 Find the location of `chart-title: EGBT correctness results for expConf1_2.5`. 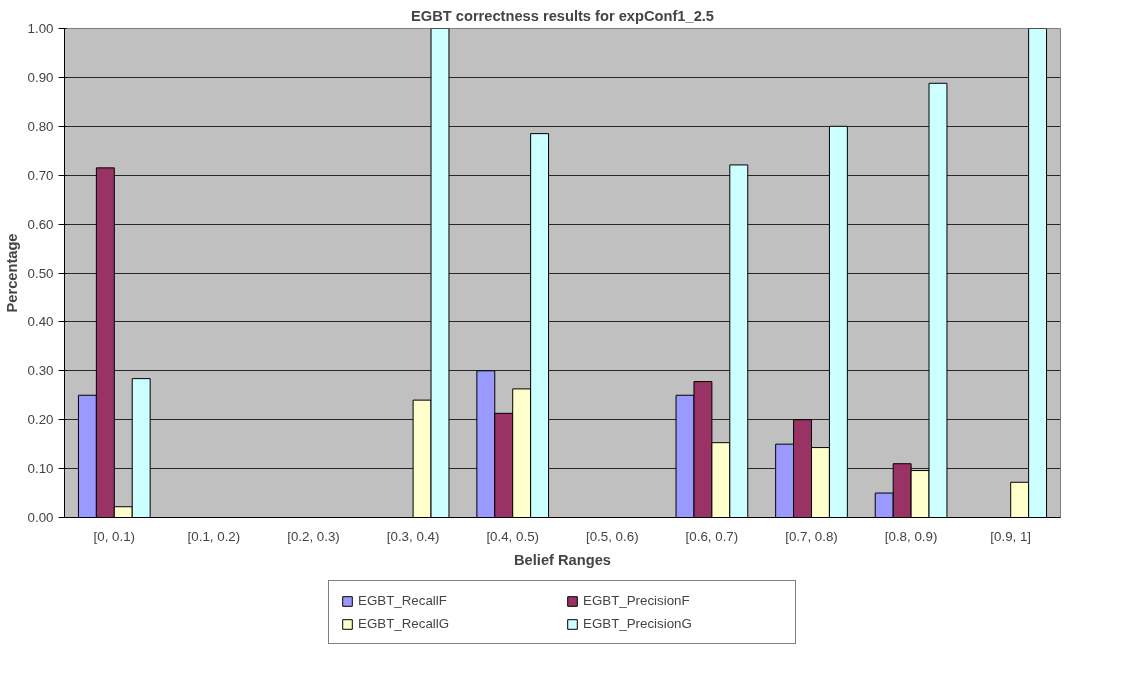

chart-title: EGBT correctness results for expConf1_2.5 is located at coordinates (563, 15).